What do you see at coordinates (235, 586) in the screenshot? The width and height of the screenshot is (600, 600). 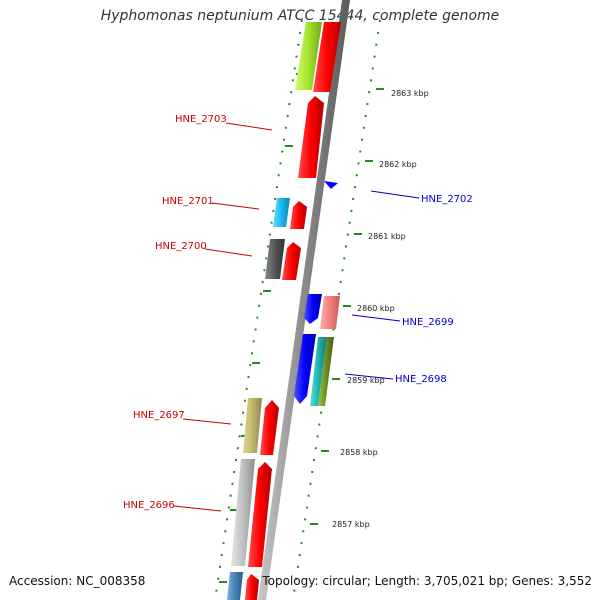 I see `cds-steel-bottom` at bounding box center [235, 586].